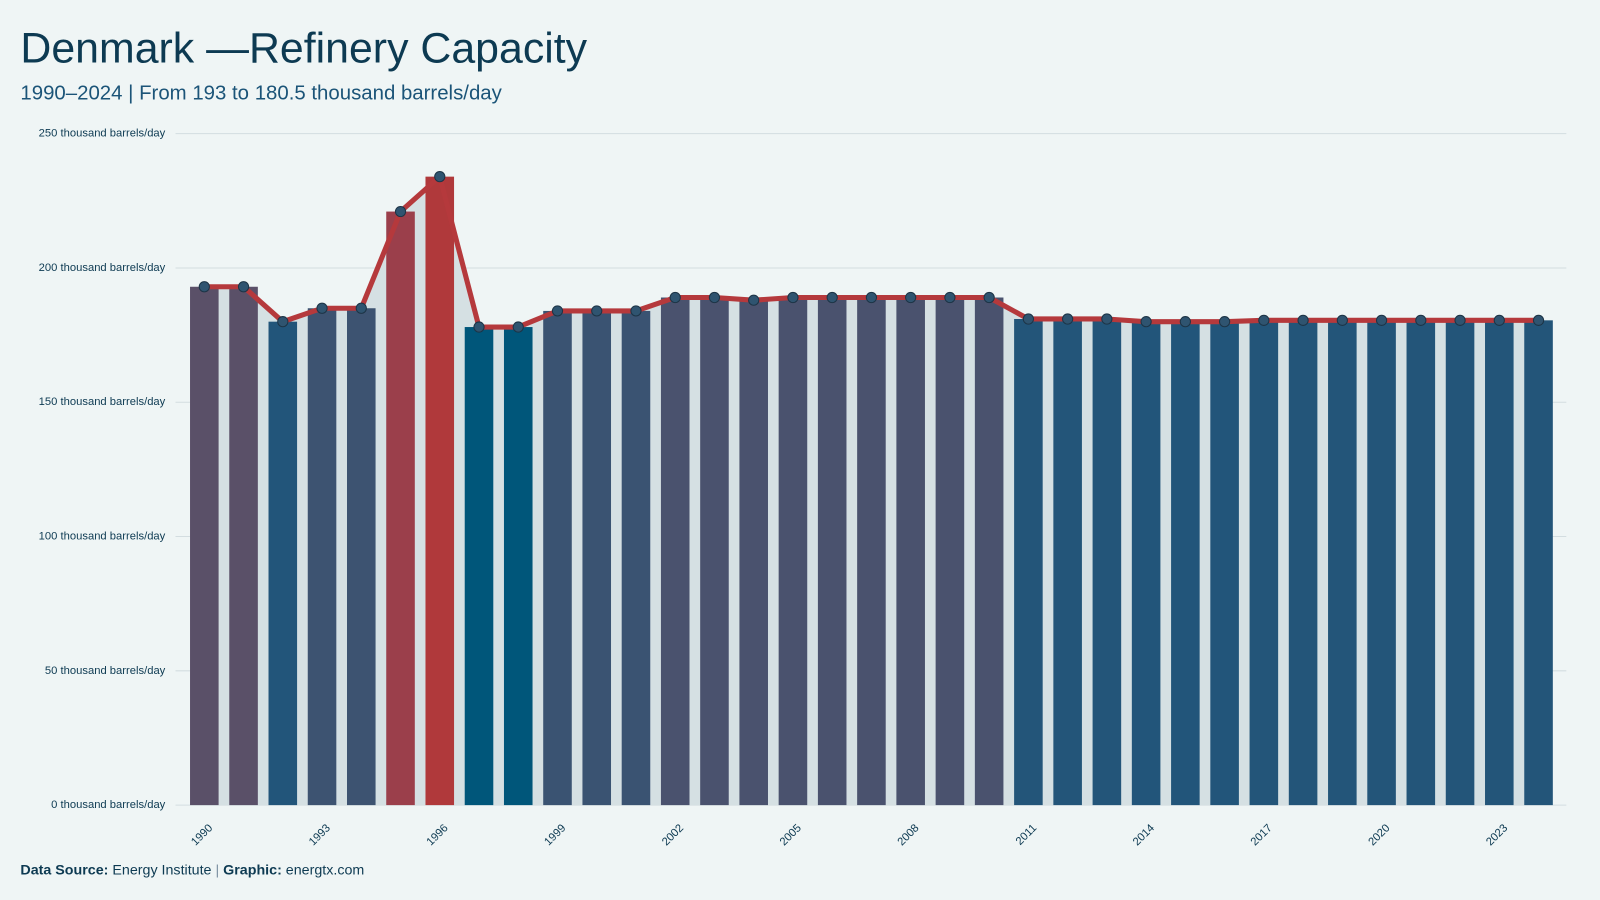 The width and height of the screenshot is (1600, 900). I want to click on x-tick-label: 2011, so click(1027, 835).